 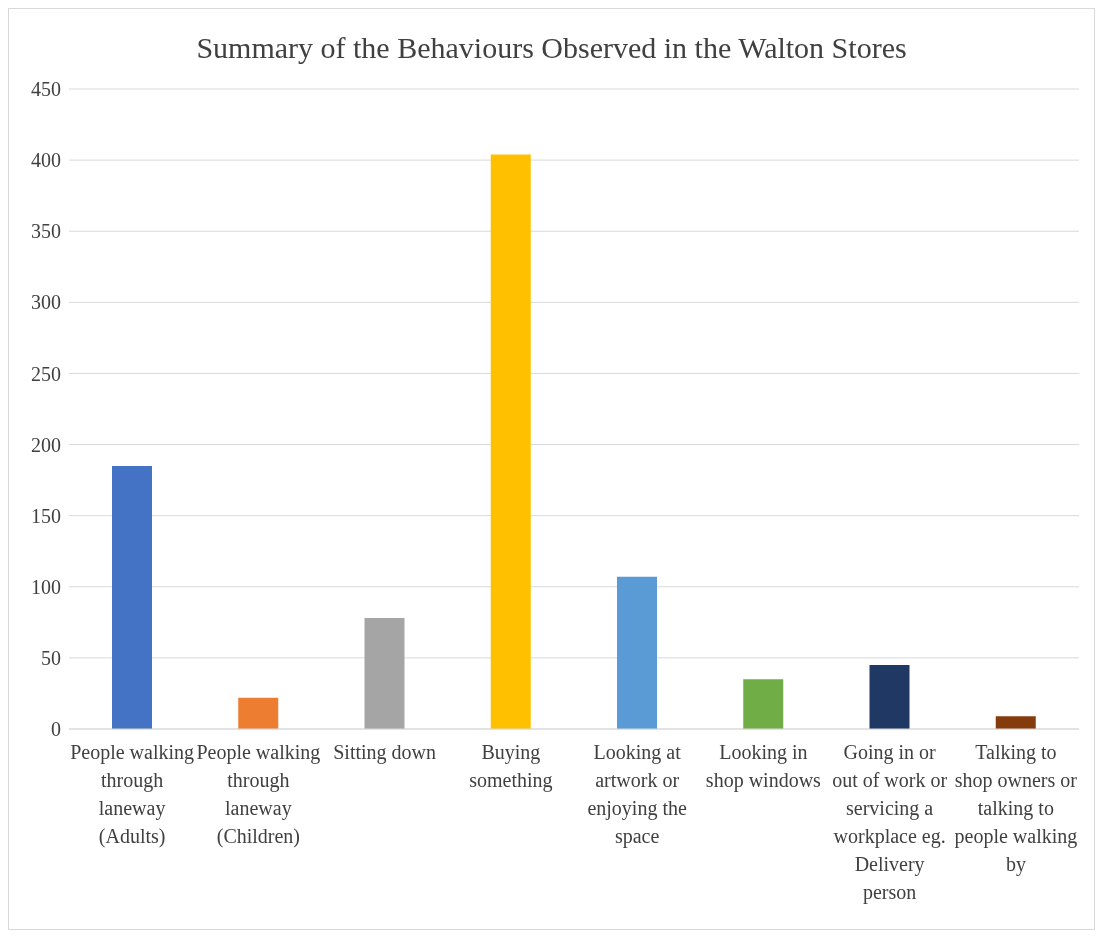 I want to click on y-tick-label: 0, so click(x=56, y=729).